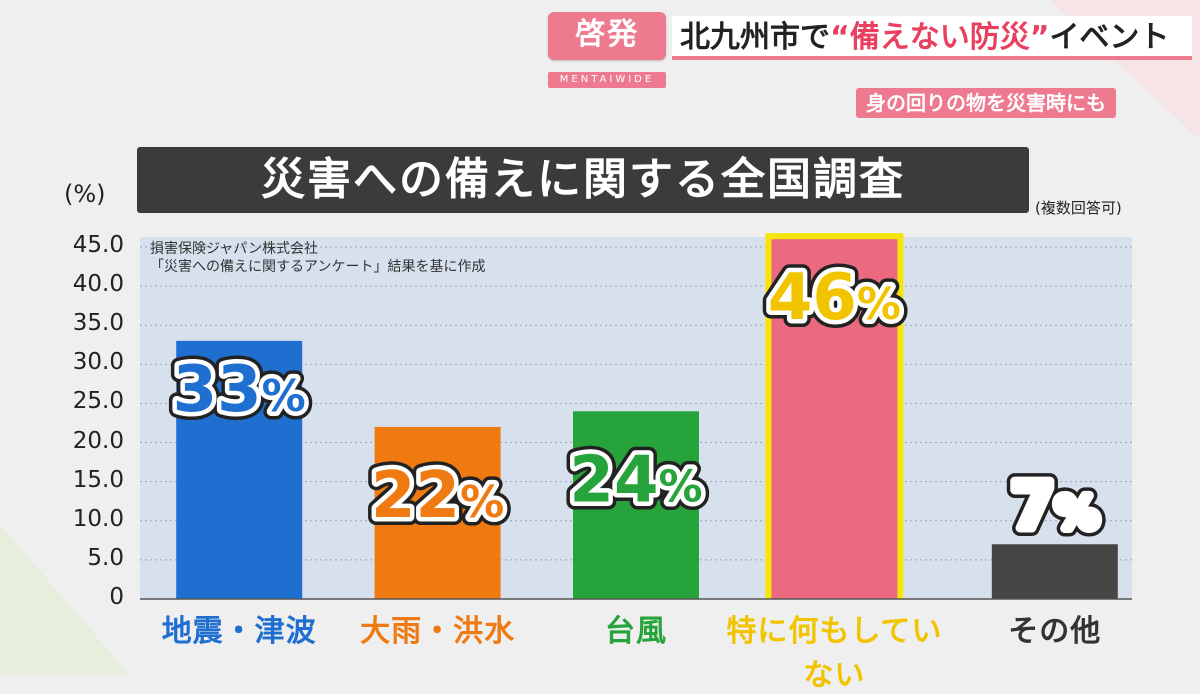  What do you see at coordinates (105, 557) in the screenshot?
I see `y-tick-label: 5.0` at bounding box center [105, 557].